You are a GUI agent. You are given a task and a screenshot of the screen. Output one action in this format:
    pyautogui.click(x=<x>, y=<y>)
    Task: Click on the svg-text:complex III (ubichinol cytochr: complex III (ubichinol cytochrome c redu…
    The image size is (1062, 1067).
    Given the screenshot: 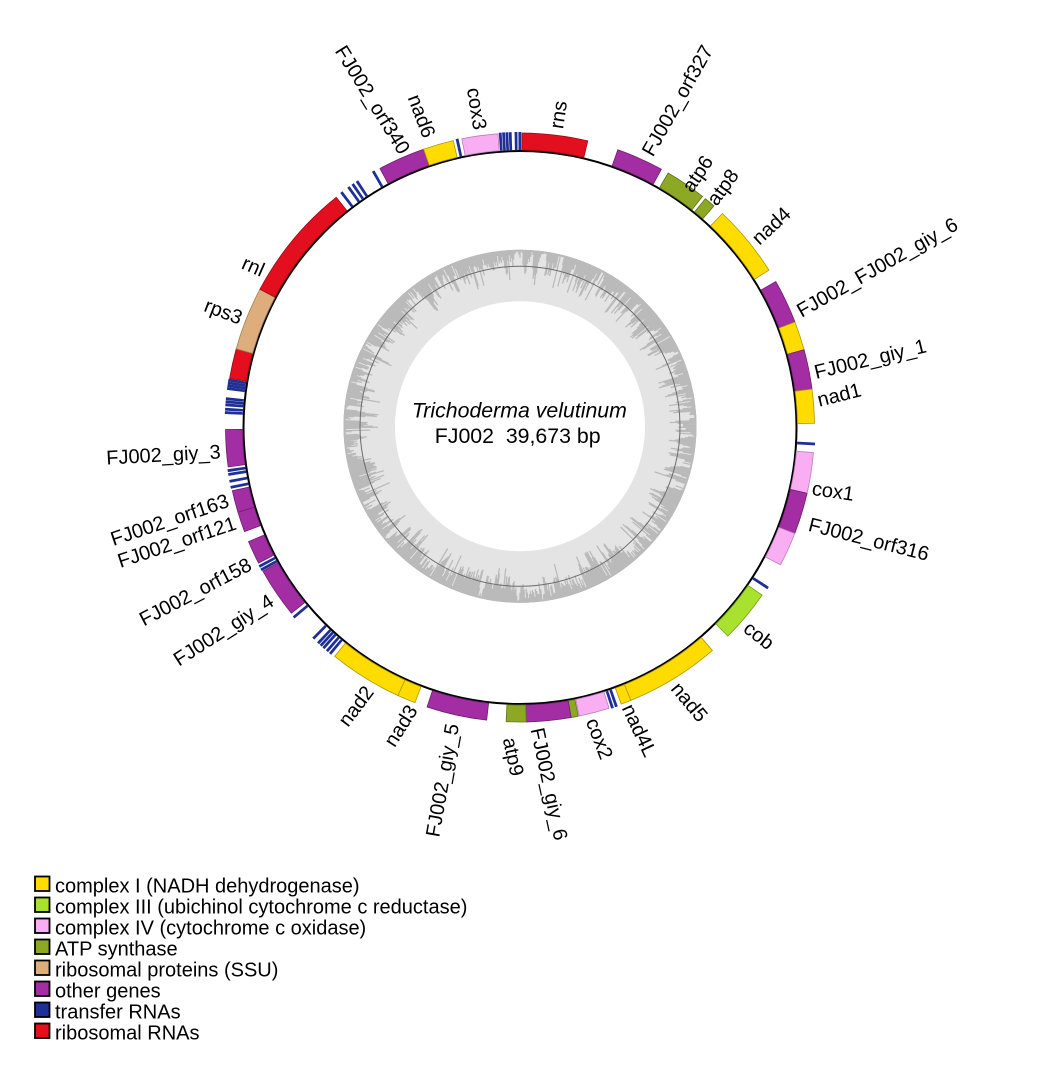 What is the action you would take?
    pyautogui.click(x=261, y=908)
    